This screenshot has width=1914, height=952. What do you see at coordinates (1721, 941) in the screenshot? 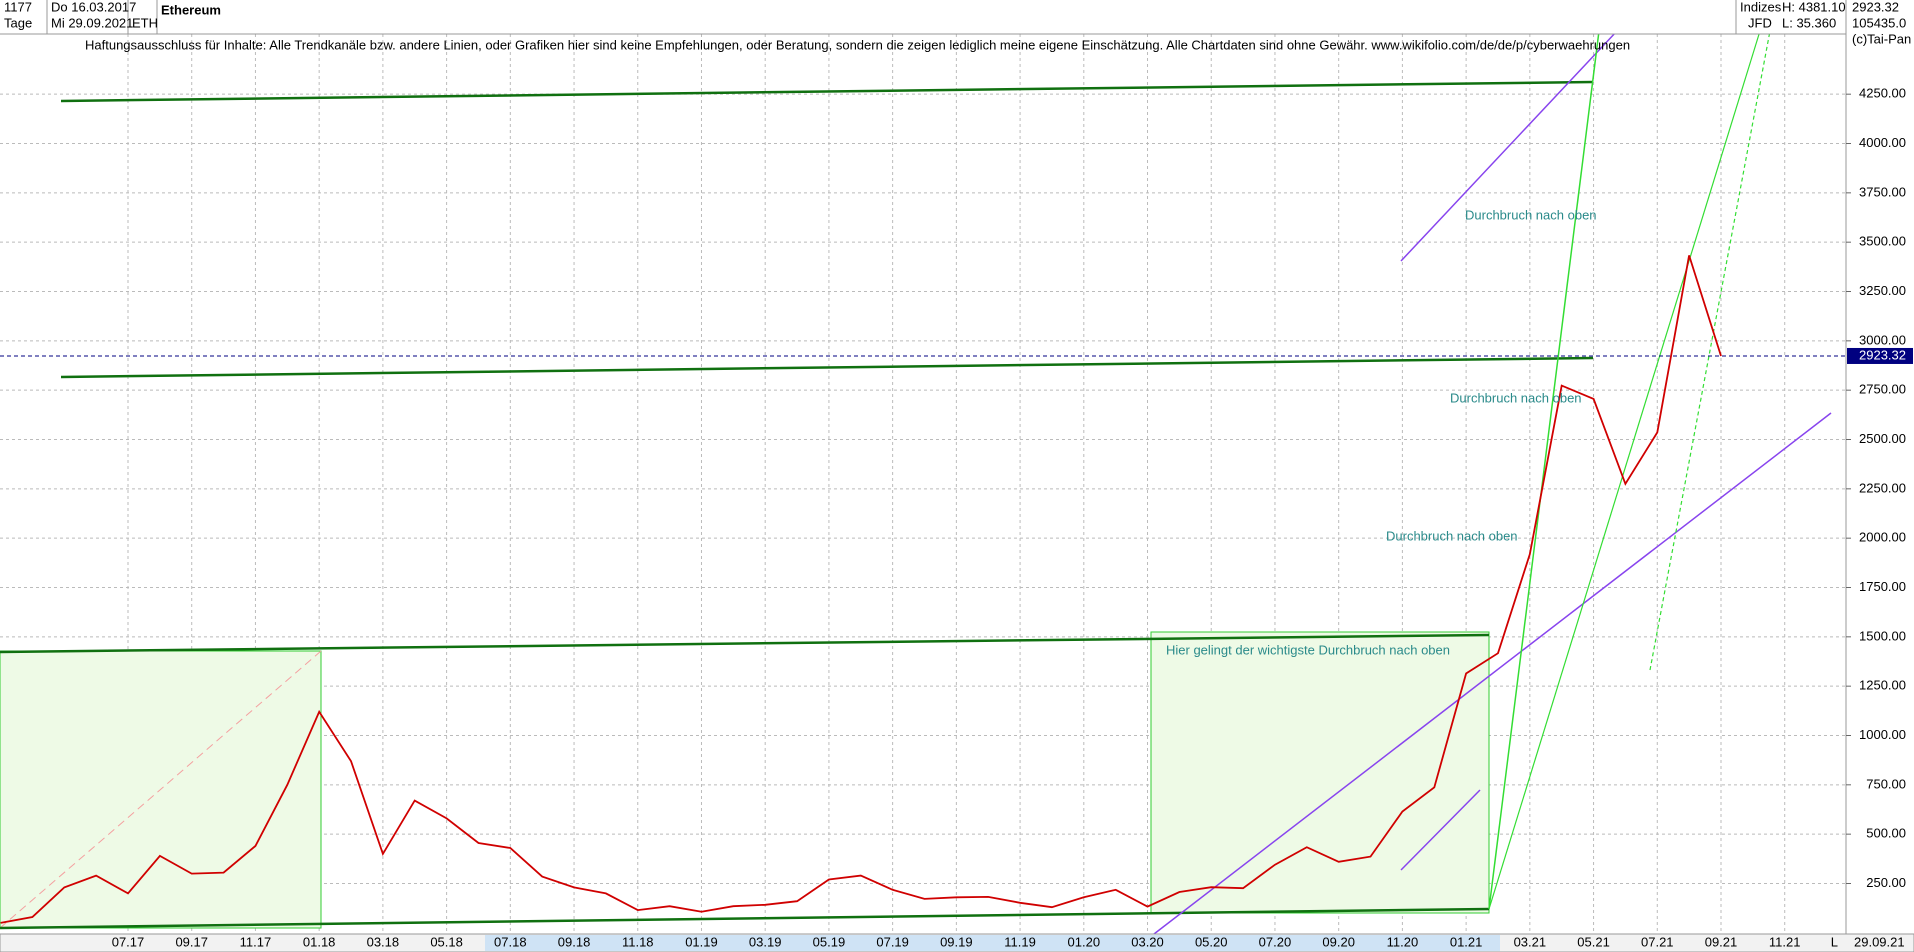
I see `x-tick-label: 09.21` at bounding box center [1721, 941].